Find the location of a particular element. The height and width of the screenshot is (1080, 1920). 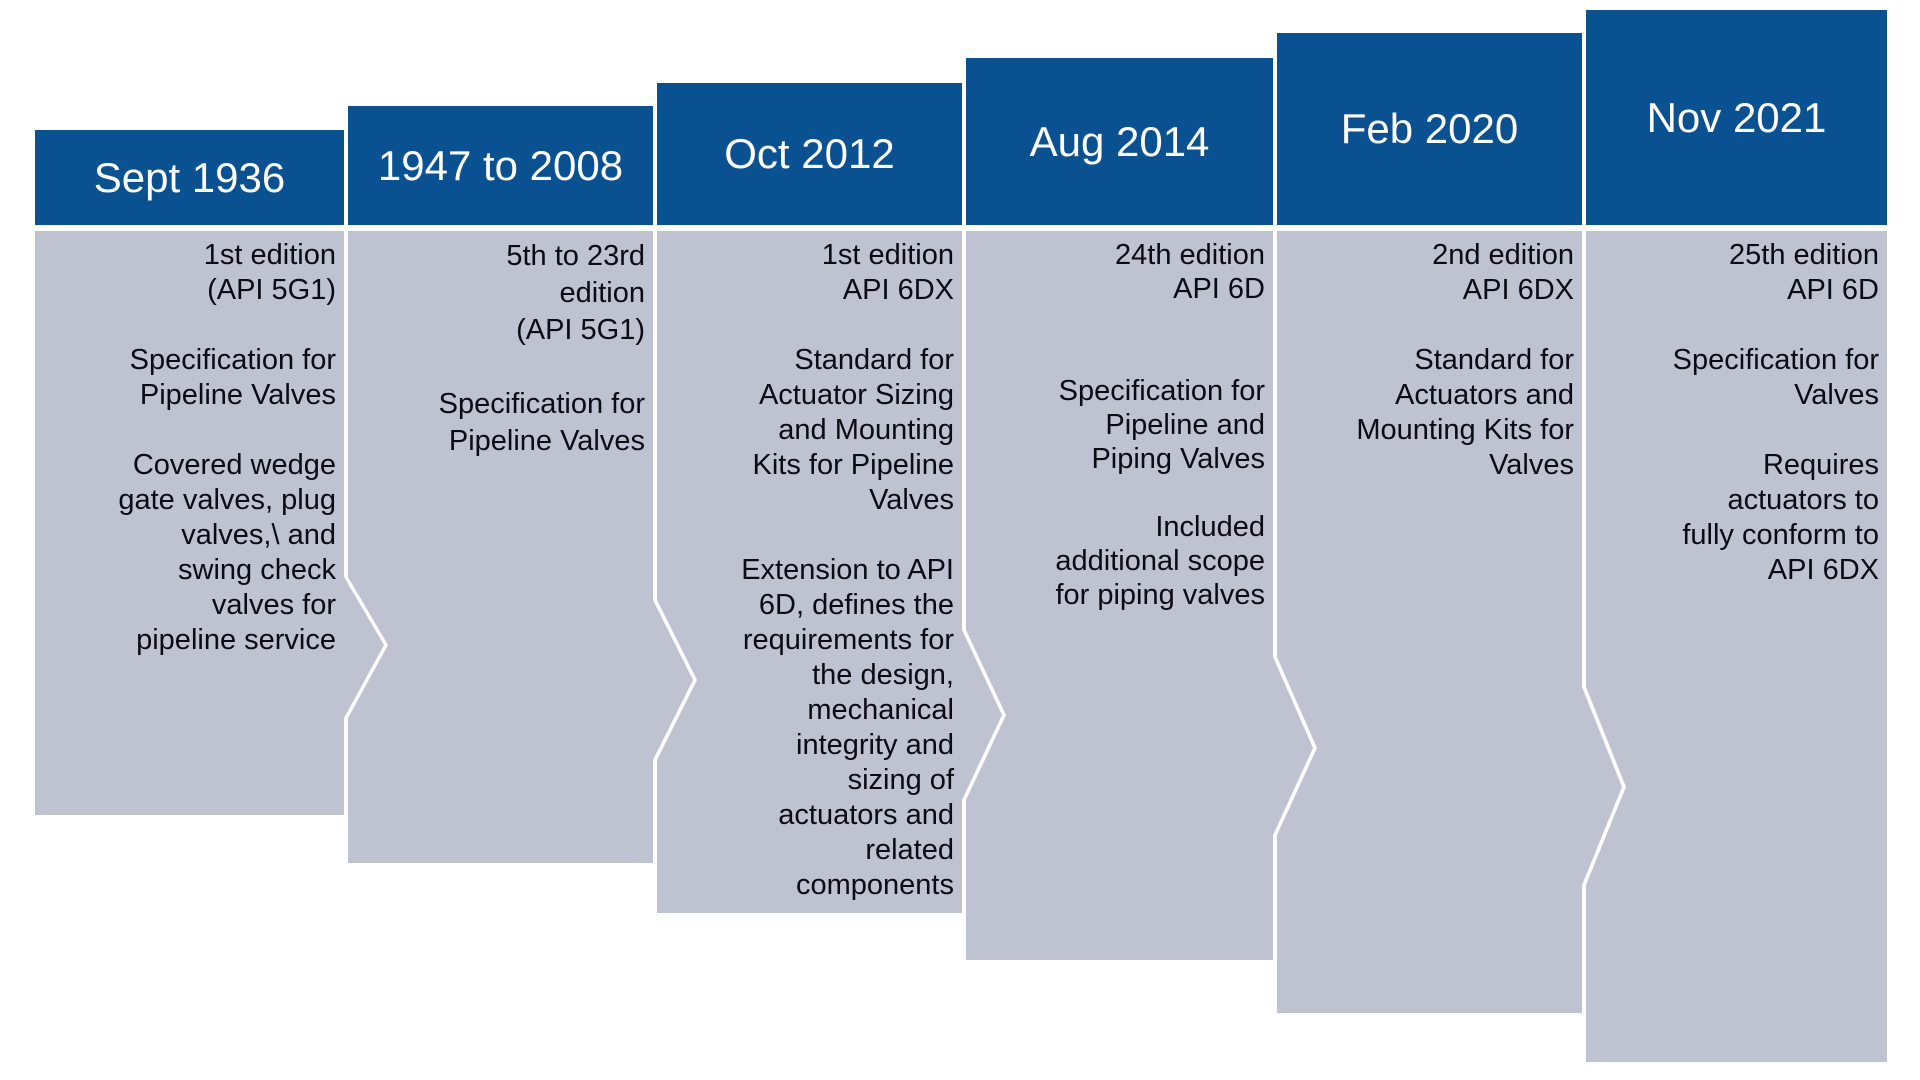

description-line: Actuators and is located at coordinates (1484, 395).